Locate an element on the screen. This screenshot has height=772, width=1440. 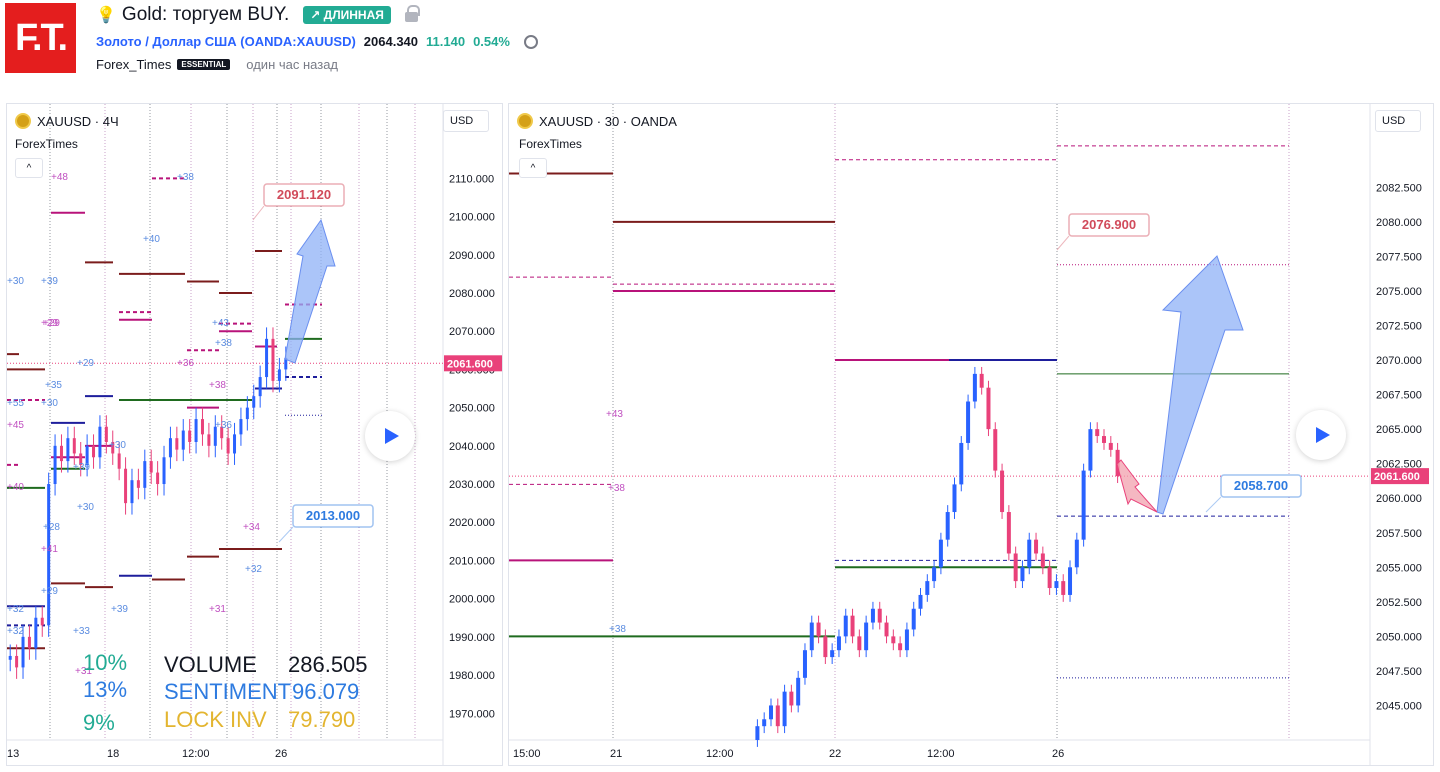
y-tick-label: 1980.000 is located at coordinates (472, 676).